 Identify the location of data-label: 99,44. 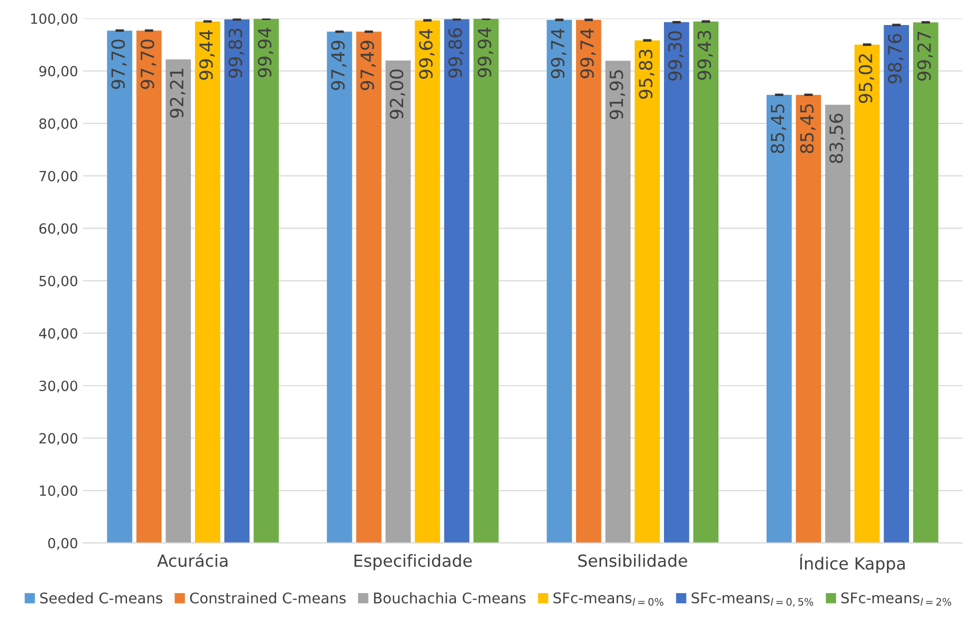
(207, 55).